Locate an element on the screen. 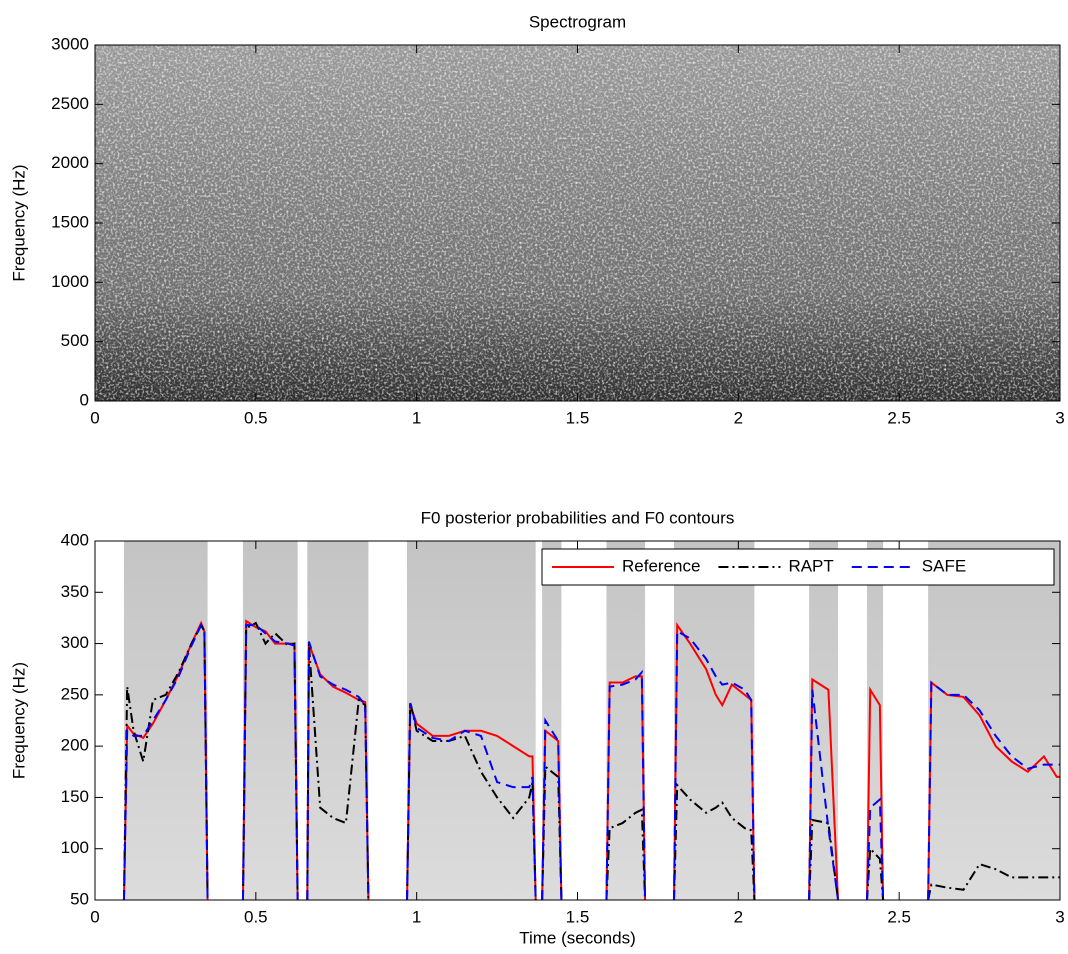 This screenshot has width=1068, height=954. y-tick-label: 500 is located at coordinates (75, 340).